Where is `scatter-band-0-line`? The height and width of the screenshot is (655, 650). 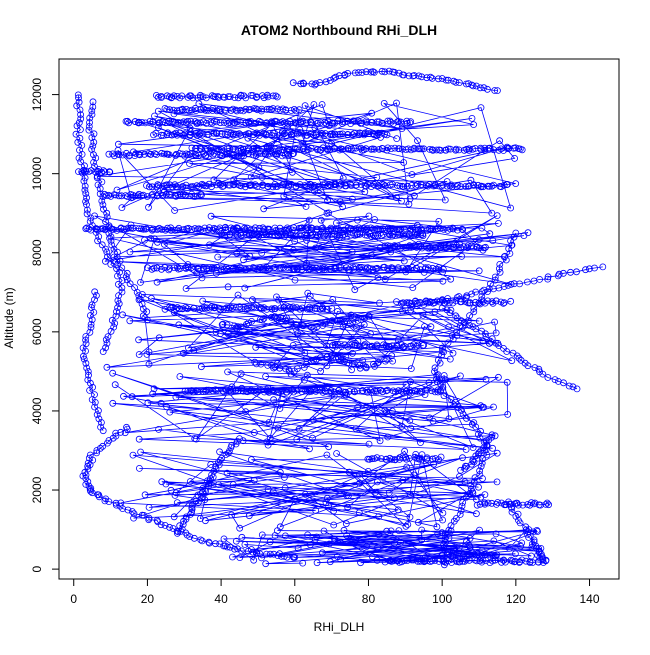 scatter-band-0-line is located at coordinates (306, 158).